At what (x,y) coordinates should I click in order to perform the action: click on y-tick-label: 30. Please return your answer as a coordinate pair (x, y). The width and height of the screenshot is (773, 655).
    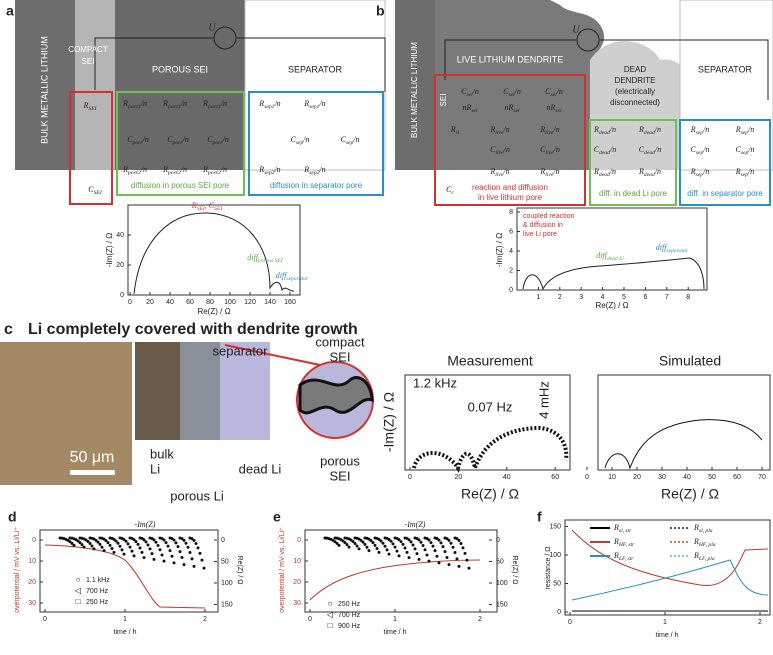
    Looking at the image, I should click on (32, 603).